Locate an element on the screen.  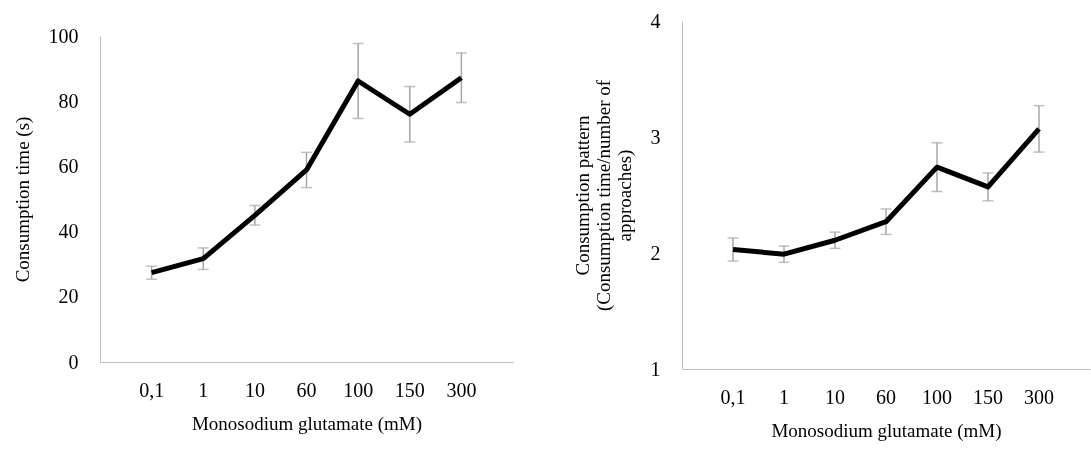
y-tick-label: 80 is located at coordinates (68, 100).